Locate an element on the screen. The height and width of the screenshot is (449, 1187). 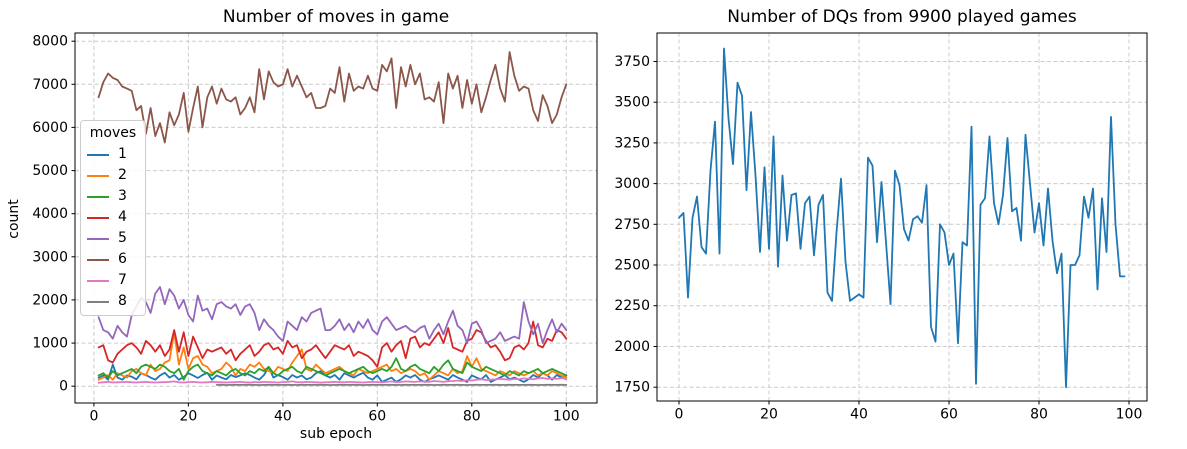
dqs-y-tick-label: 3000 is located at coordinates (632, 184).